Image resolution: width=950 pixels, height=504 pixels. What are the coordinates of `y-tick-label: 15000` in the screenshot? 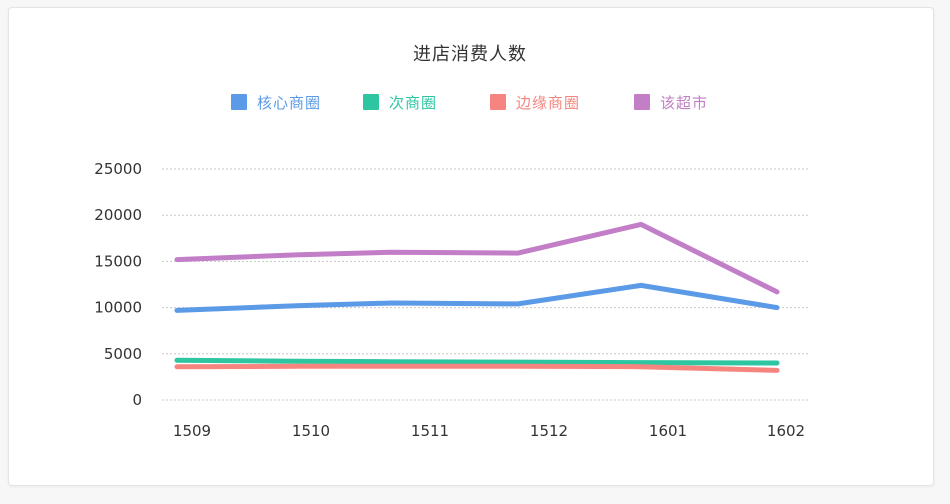 It's located at (118, 261).